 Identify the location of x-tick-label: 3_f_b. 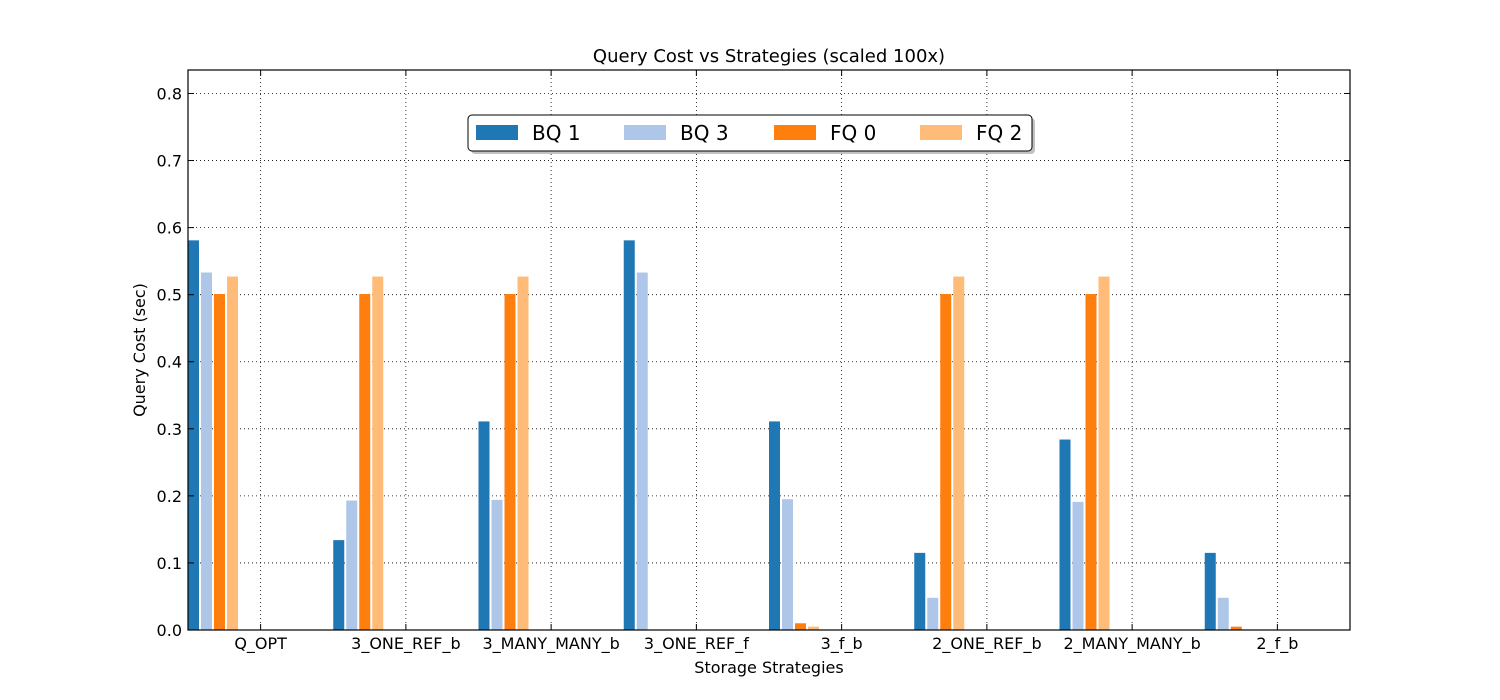
(842, 644).